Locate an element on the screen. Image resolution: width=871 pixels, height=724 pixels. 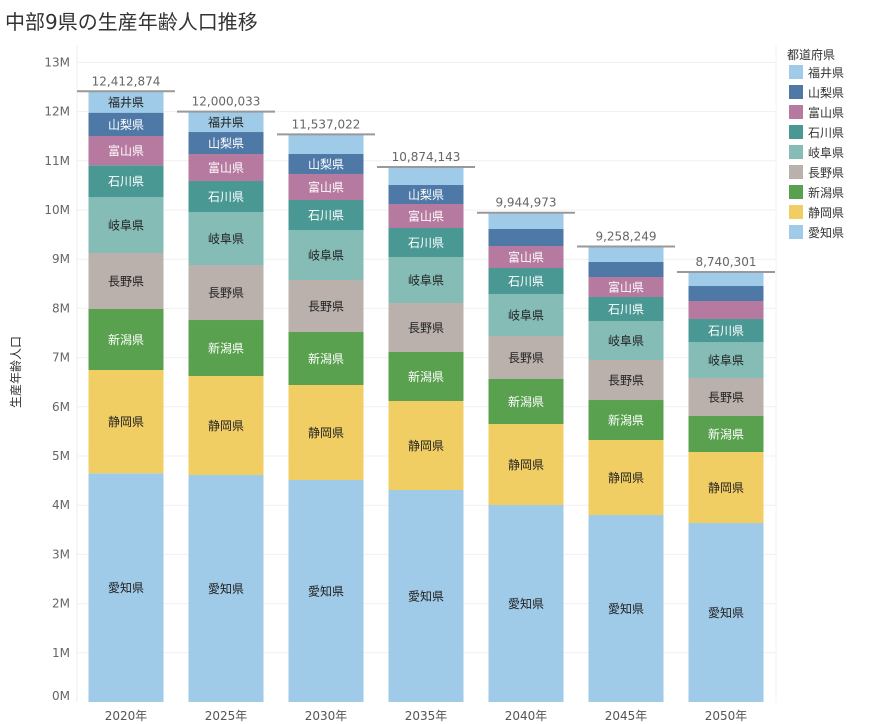
y-axis-label: 生産年齢人口 is located at coordinates (15, 372).